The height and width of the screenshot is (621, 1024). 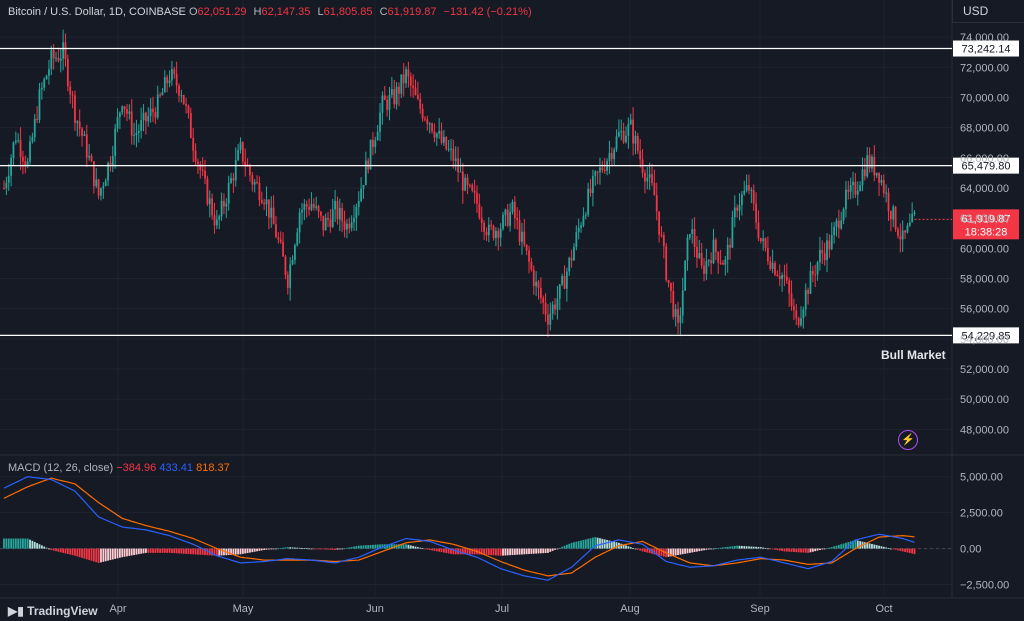 What do you see at coordinates (988, 11) in the screenshot?
I see `currency-selector: USD` at bounding box center [988, 11].